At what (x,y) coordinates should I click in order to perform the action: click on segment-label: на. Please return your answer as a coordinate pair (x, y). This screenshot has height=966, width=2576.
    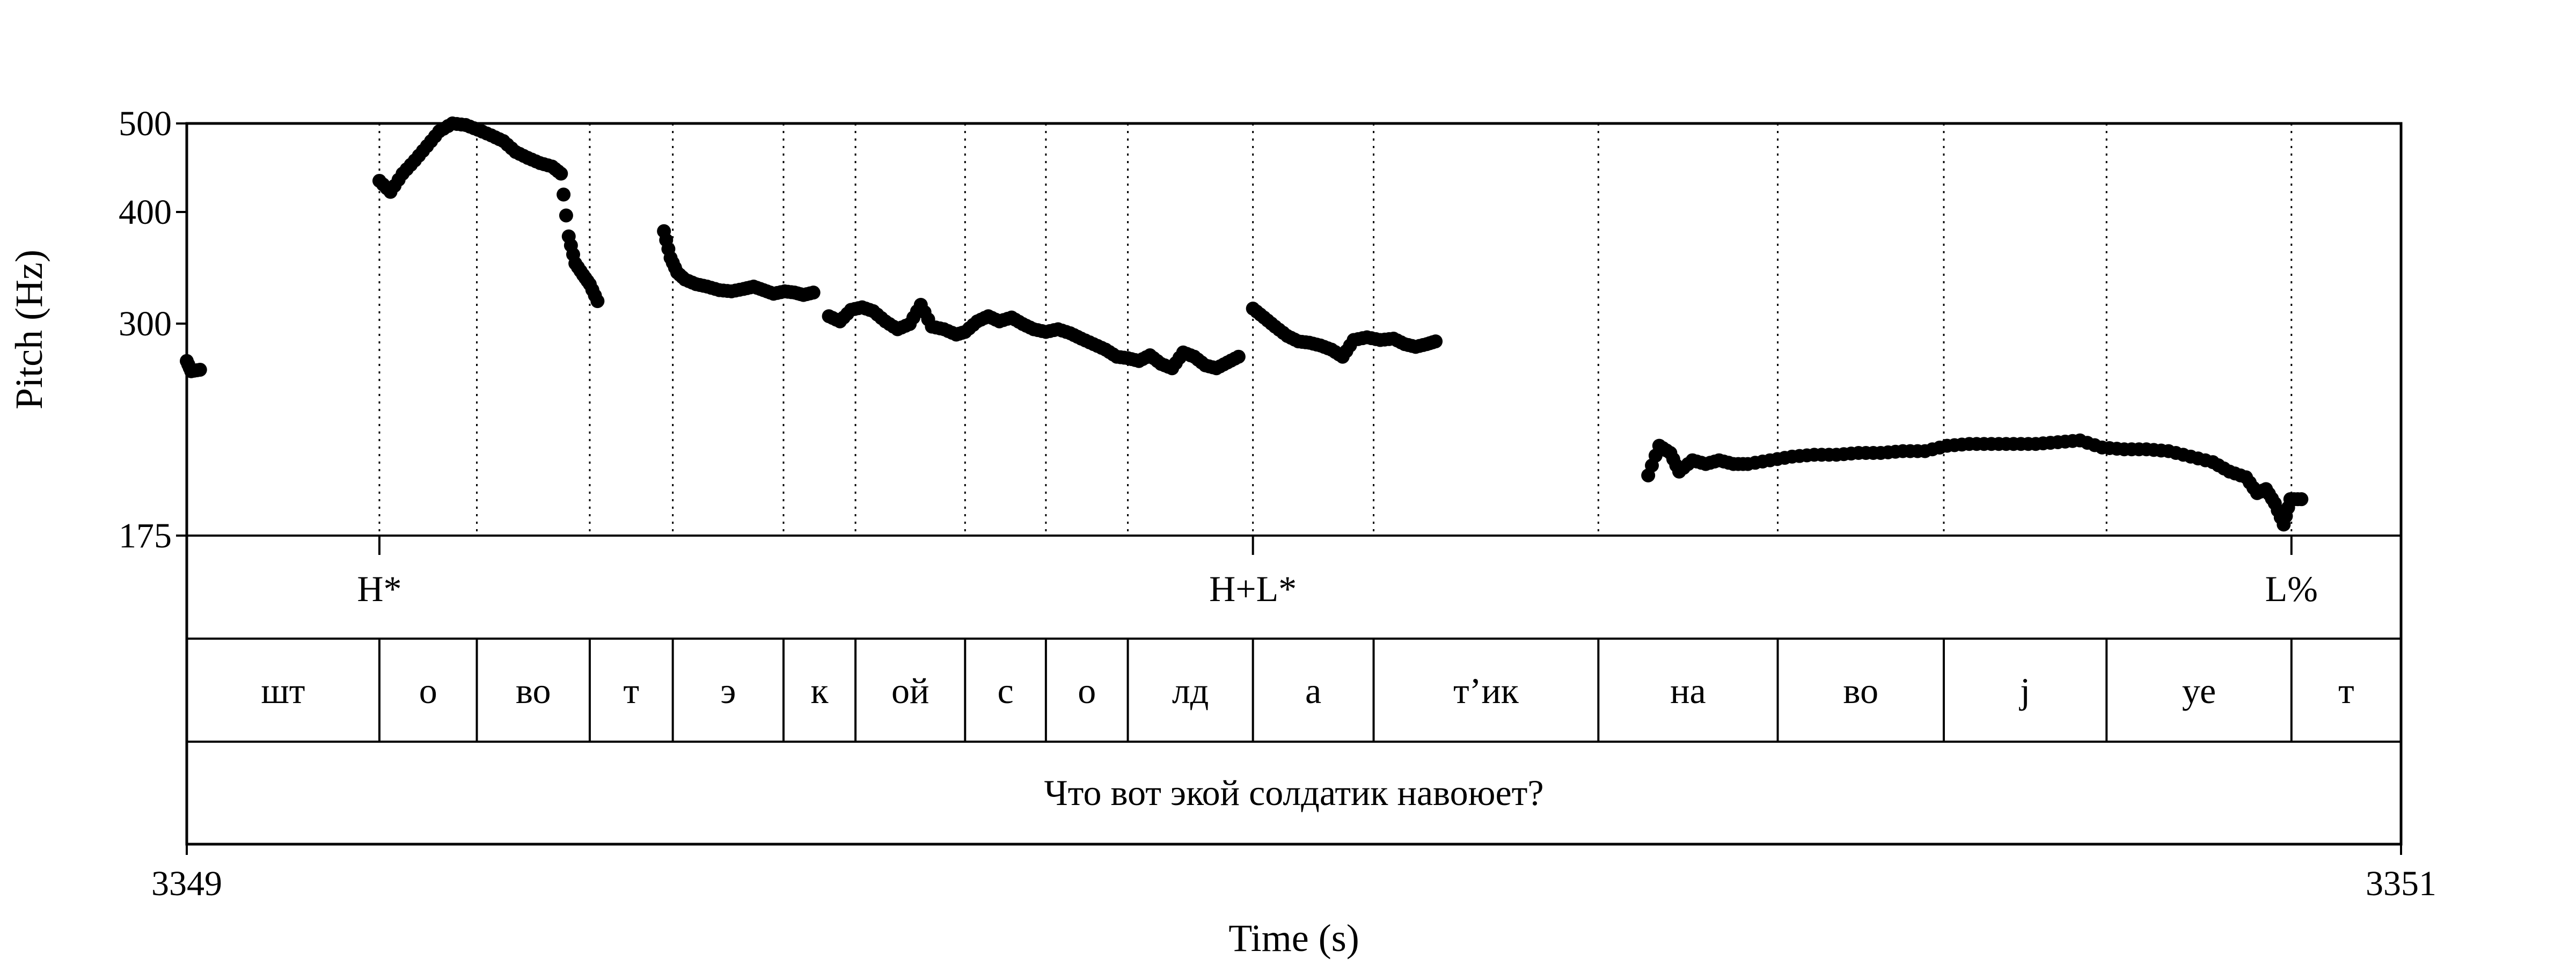
    Looking at the image, I should click on (1688, 690).